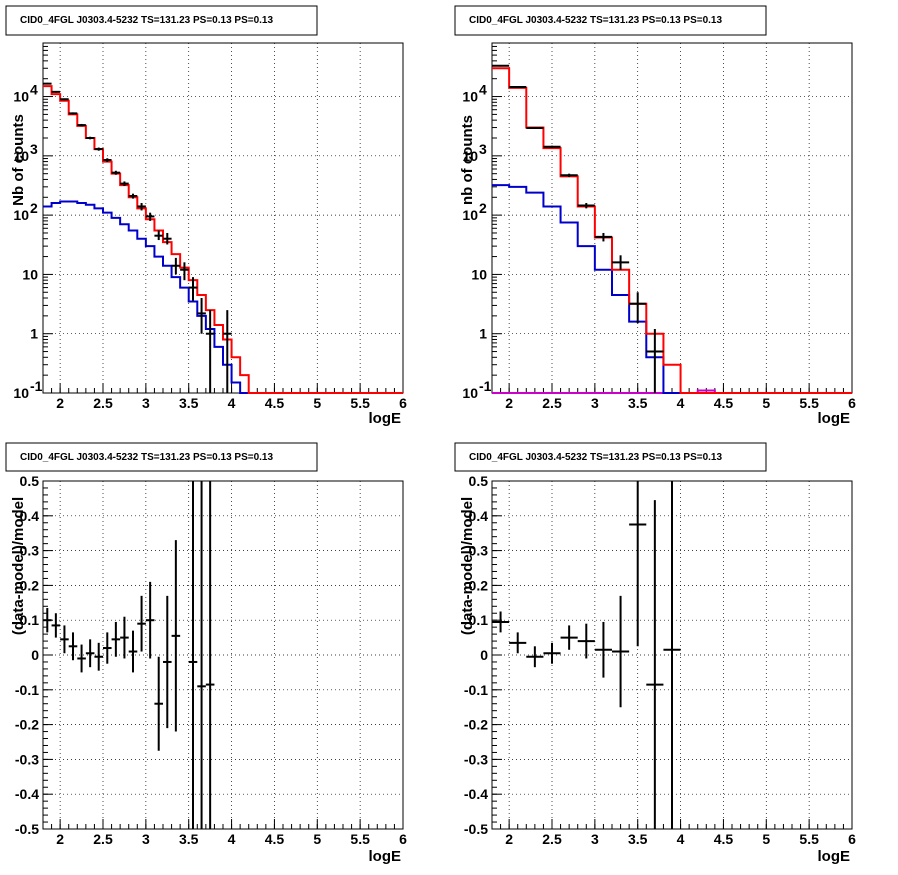 The height and width of the screenshot is (875, 898). What do you see at coordinates (483, 90) in the screenshot?
I see `y-tick-exponent: 4` at bounding box center [483, 90].